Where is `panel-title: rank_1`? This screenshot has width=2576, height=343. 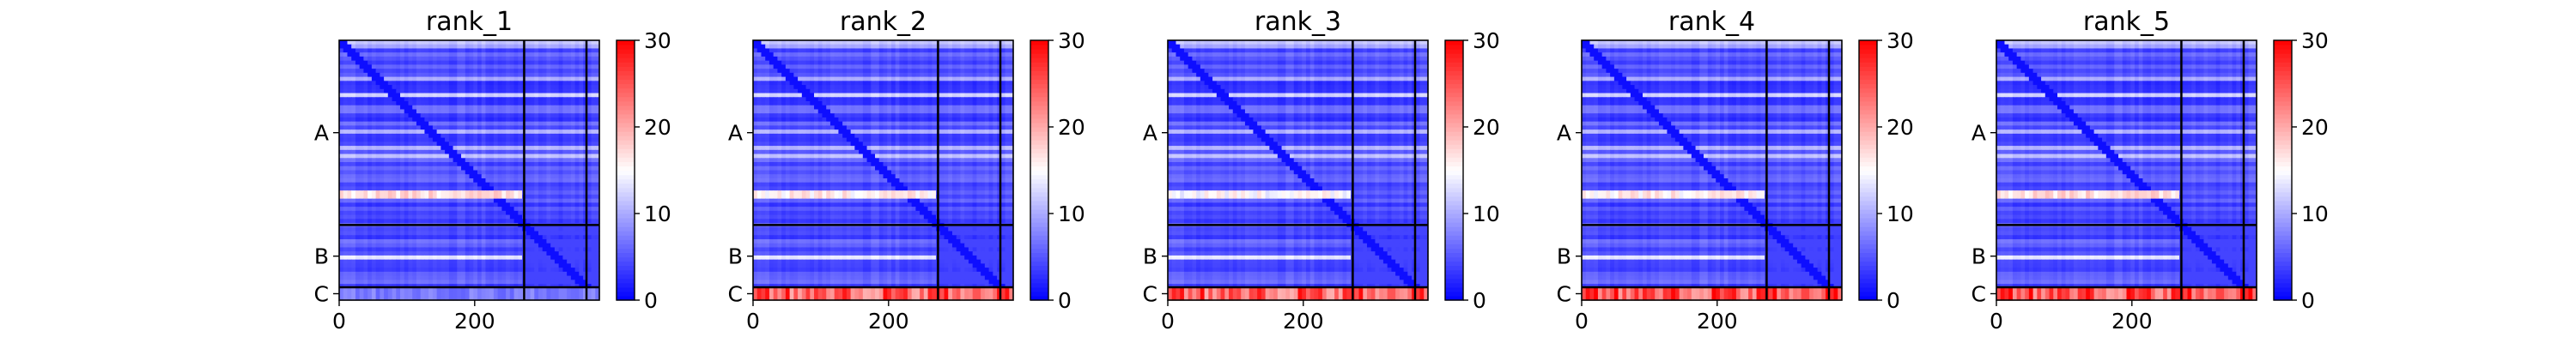 panel-title: rank_1 is located at coordinates (470, 22).